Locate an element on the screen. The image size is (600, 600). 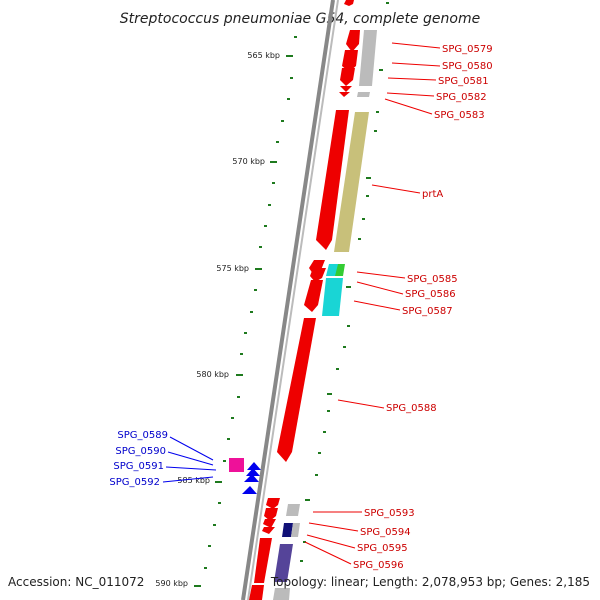
label-leaders-reverse is located at coordinates (189, 459).